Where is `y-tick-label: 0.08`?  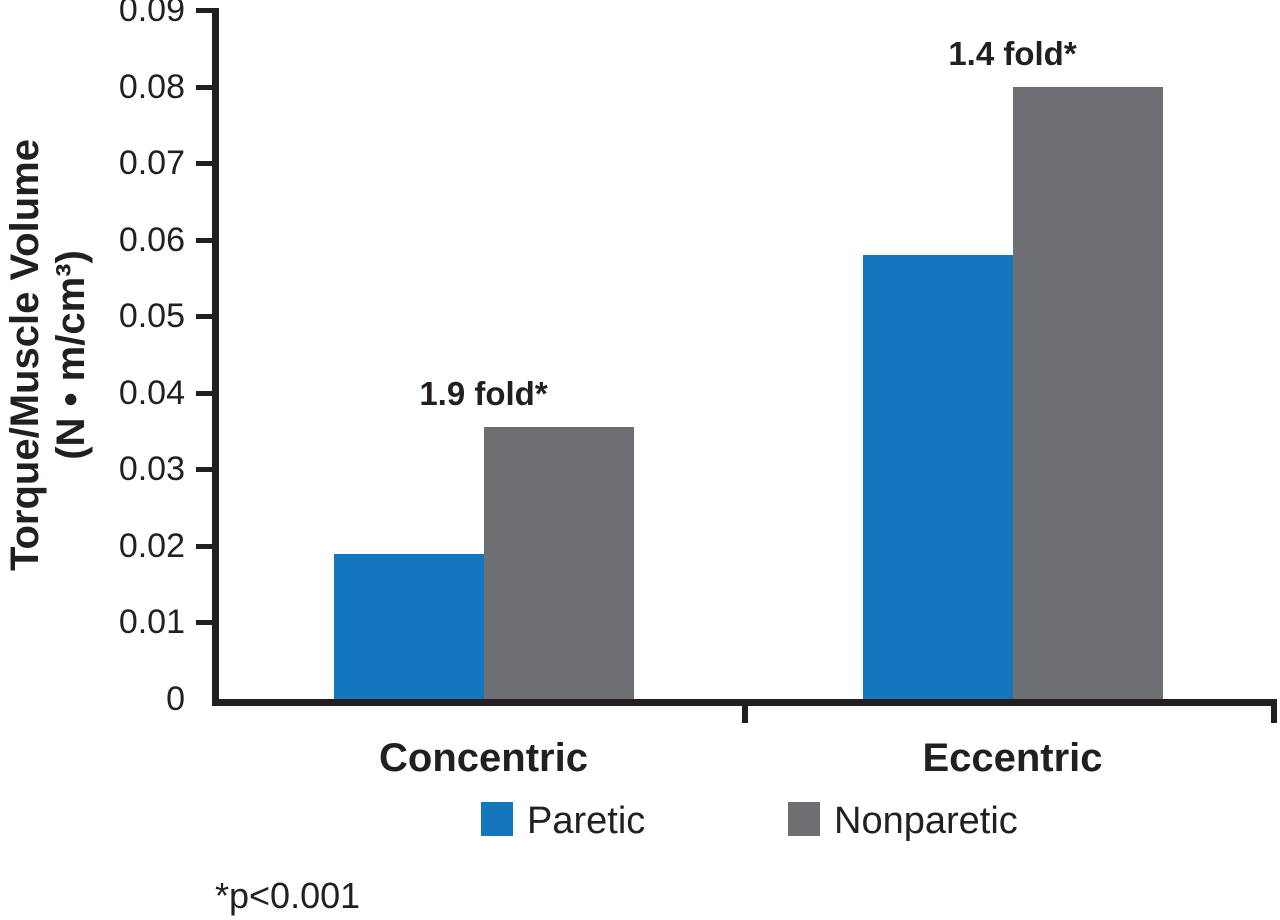
y-tick-label: 0.08 is located at coordinates (151, 86).